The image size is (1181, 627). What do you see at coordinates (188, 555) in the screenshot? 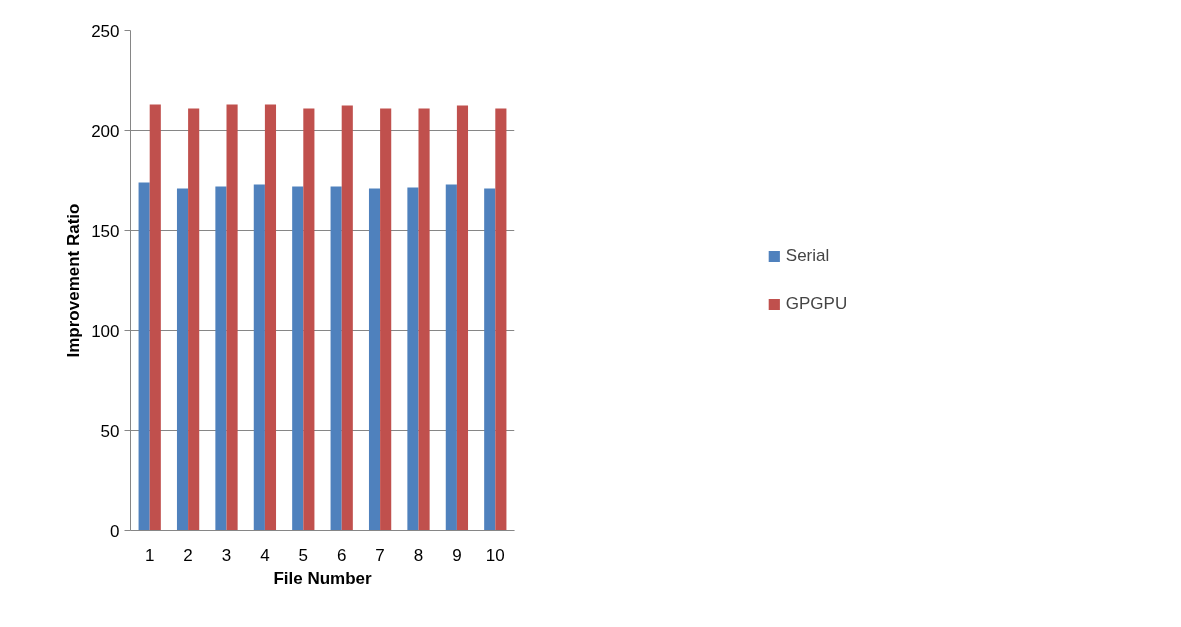
I see `x-tick-label: 2` at bounding box center [188, 555].